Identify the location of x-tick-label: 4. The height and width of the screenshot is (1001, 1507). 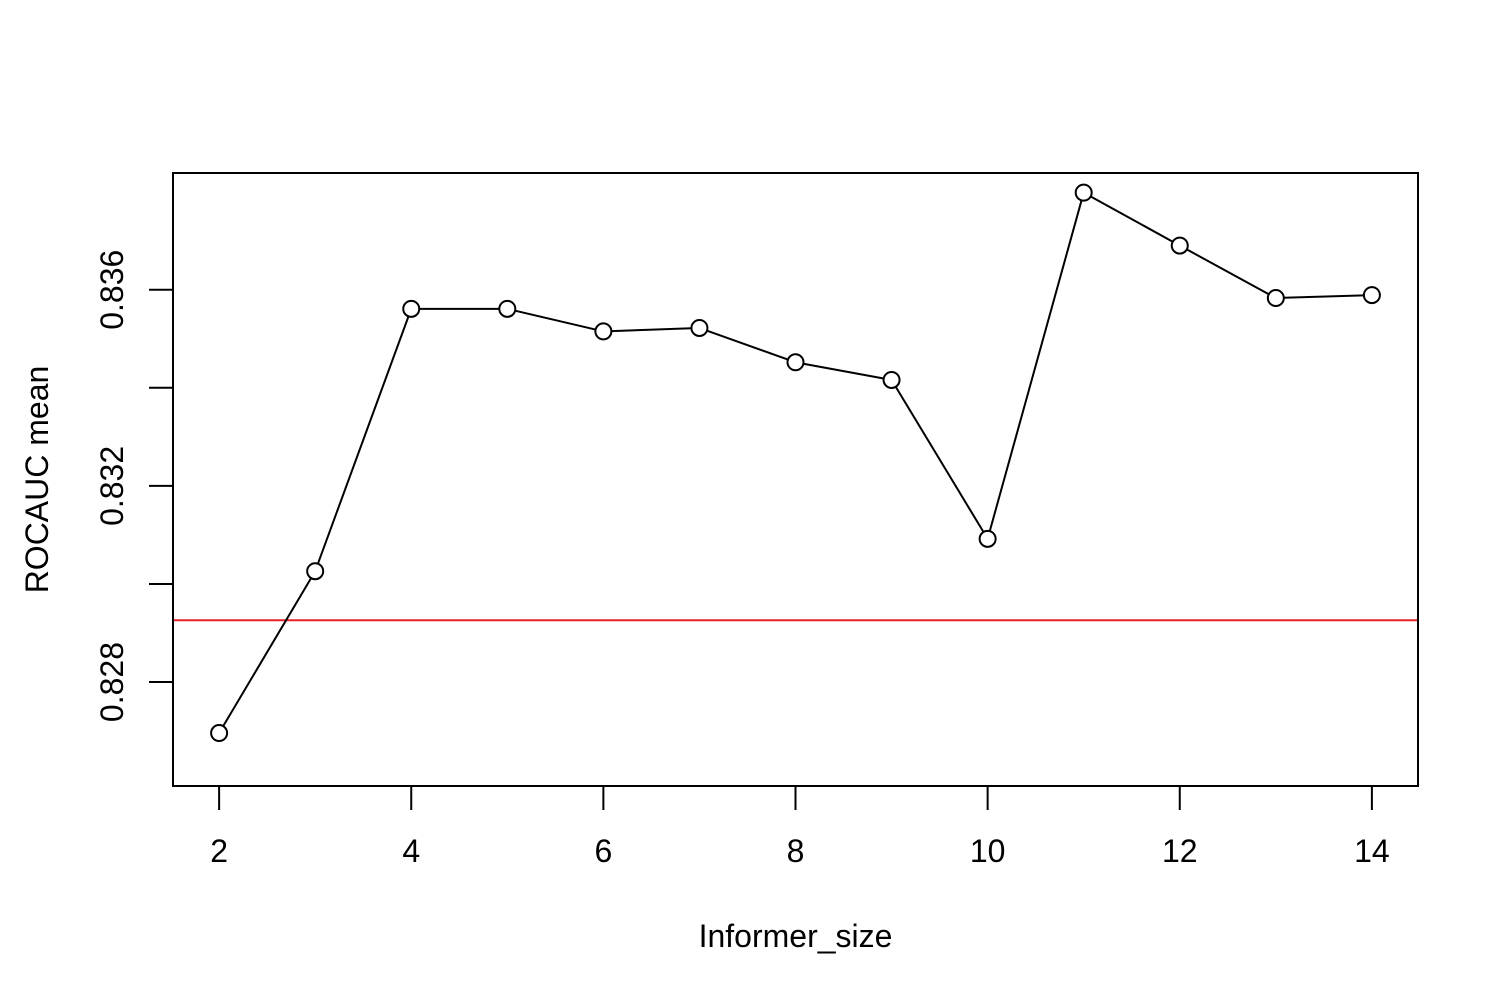
(411, 851).